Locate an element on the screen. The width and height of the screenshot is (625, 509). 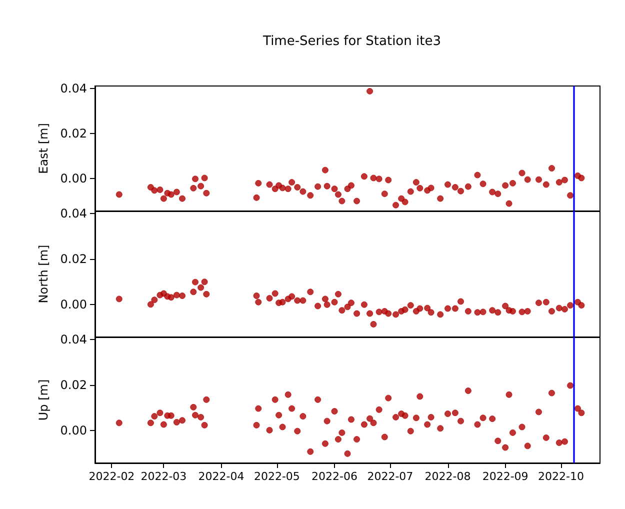
y-axis-title: East [m] is located at coordinates (43, 148).